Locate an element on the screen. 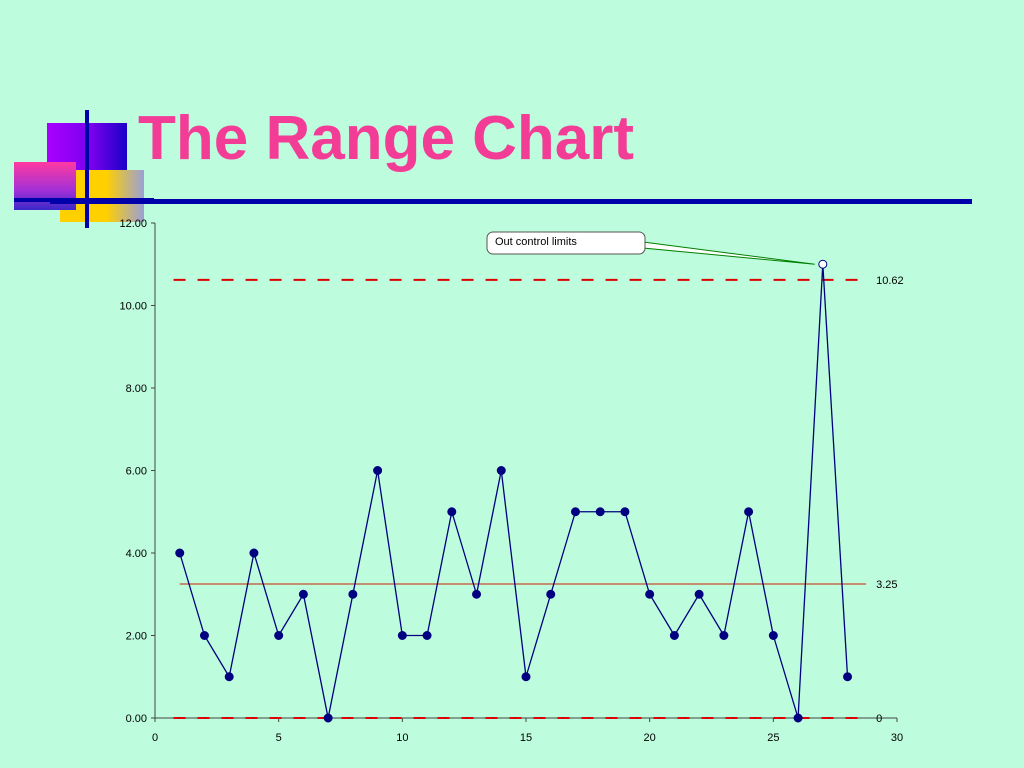 The image size is (1024, 768). callout-text: Out control limits is located at coordinates (536, 242).